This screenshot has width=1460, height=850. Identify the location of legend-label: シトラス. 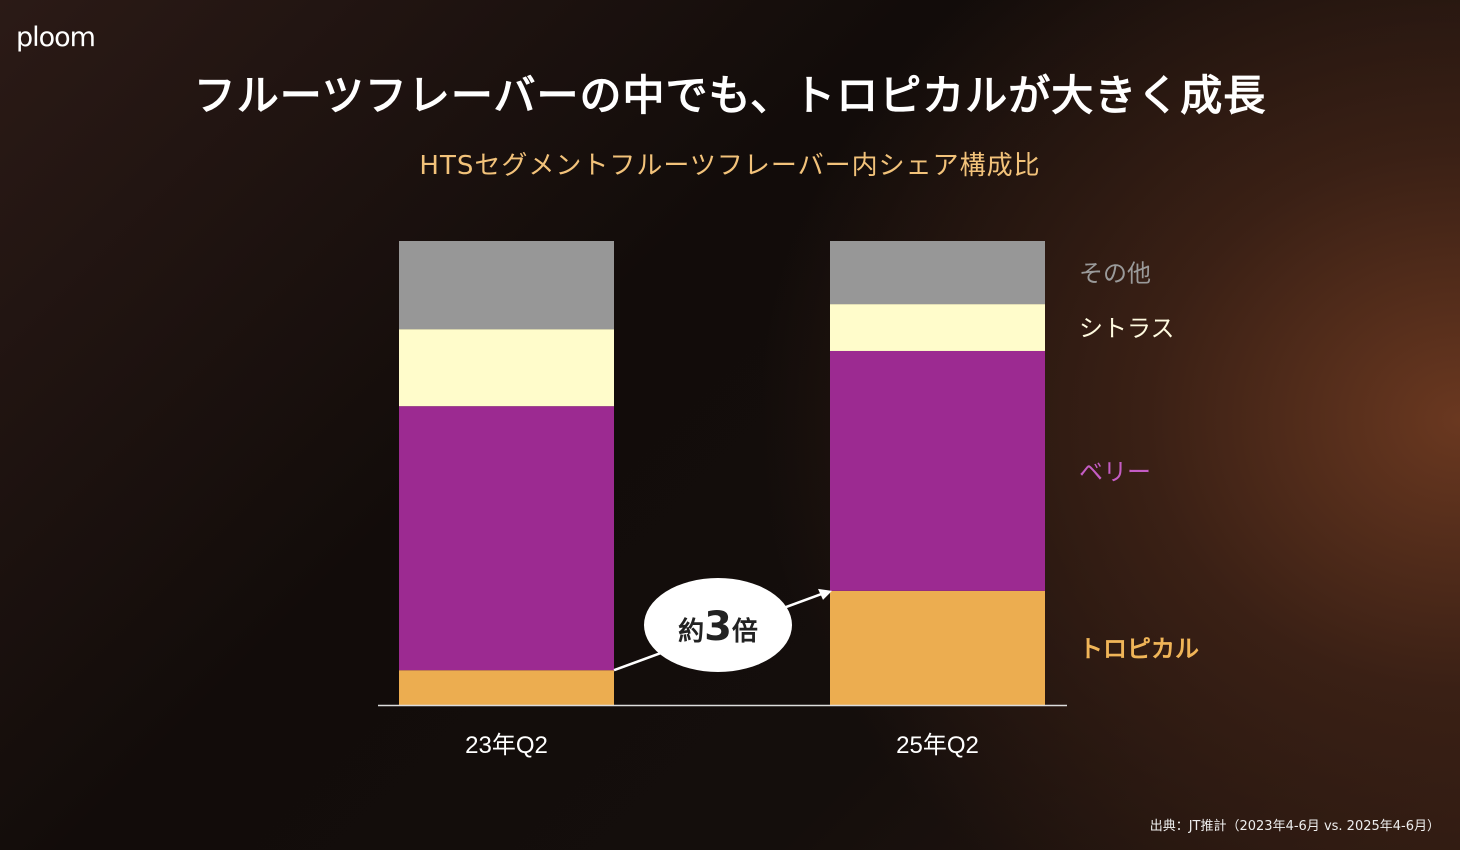
(1127, 329).